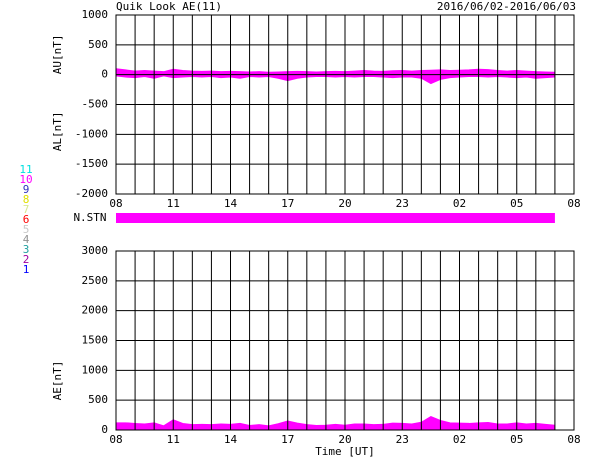 Image resolution: width=590 pixels, height=460 pixels. Describe the element at coordinates (95, 310) in the screenshot. I see `y-tick-label: 2000` at that location.